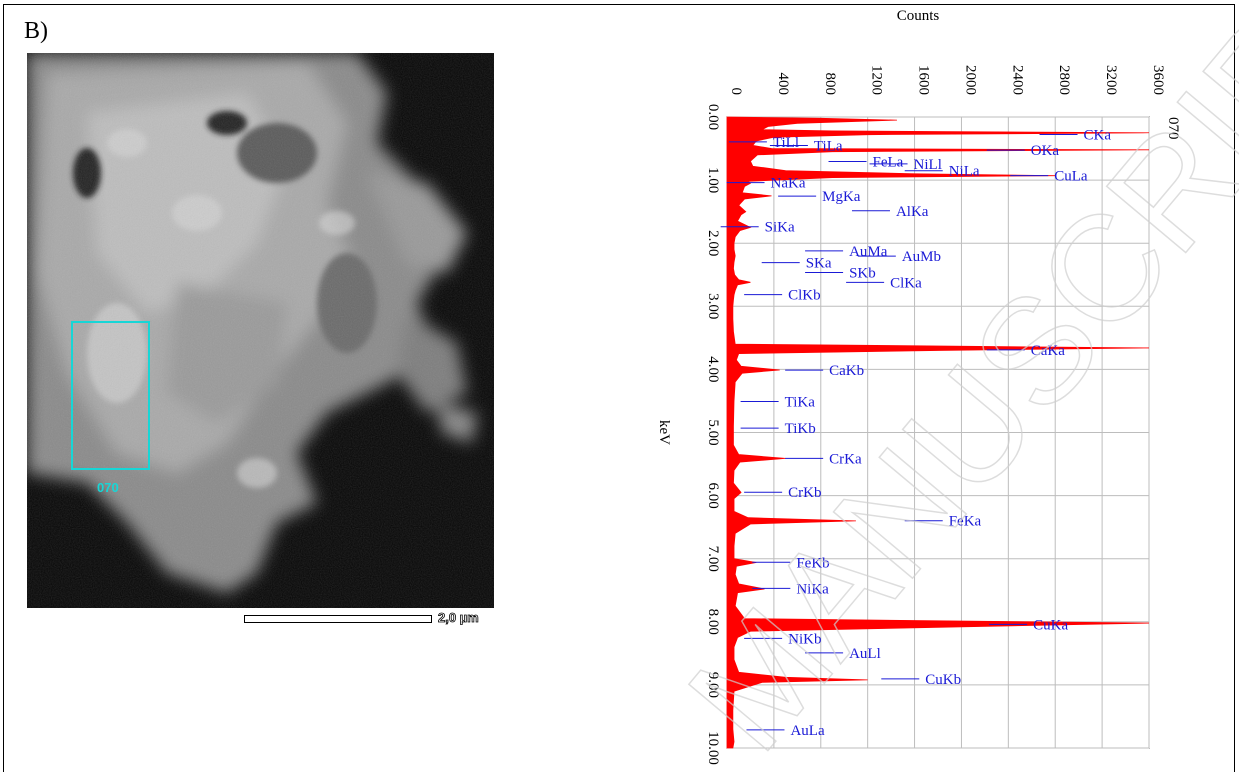 The height and width of the screenshot is (774, 1239). What do you see at coordinates (918, 16) in the screenshot?
I see `counts-axis-title: Counts` at bounding box center [918, 16].